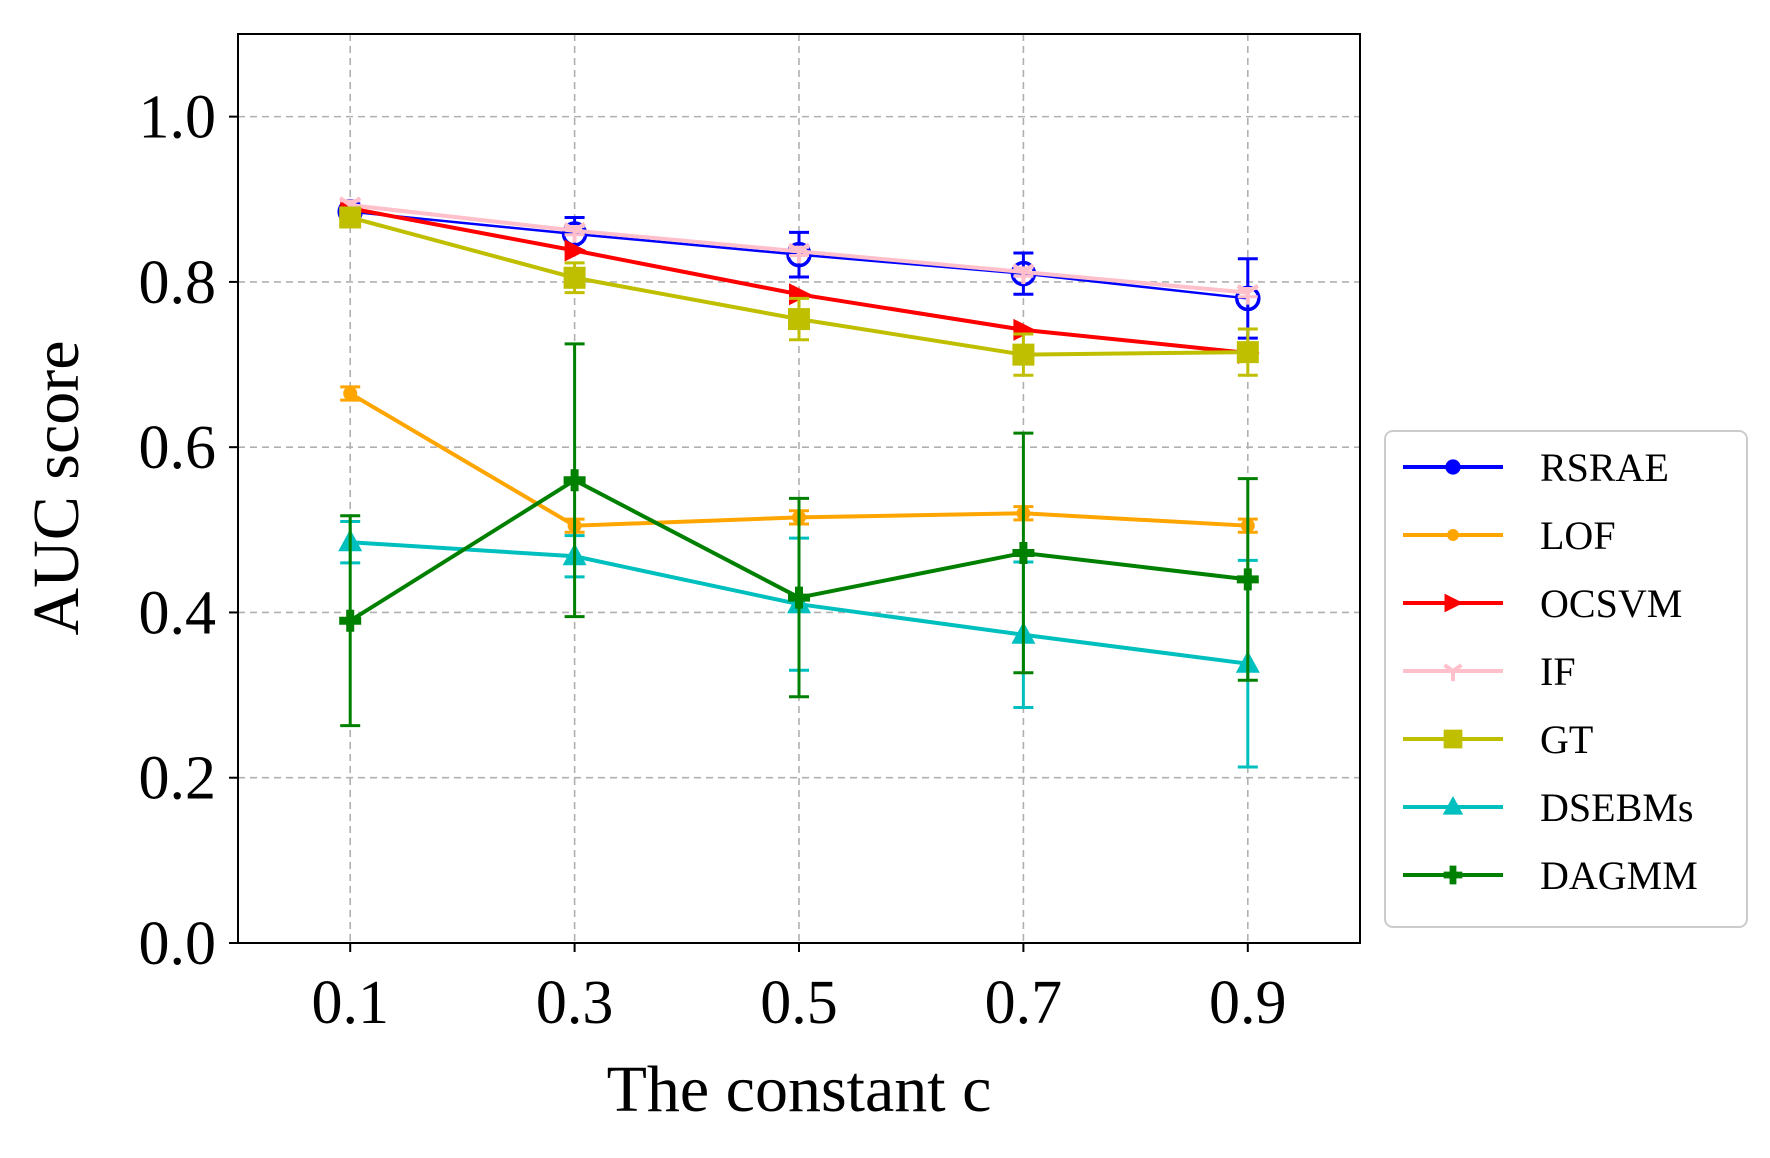 This screenshot has height=1158, width=1770. I want to click on x-axis-label: The constant c, so click(799, 1089).